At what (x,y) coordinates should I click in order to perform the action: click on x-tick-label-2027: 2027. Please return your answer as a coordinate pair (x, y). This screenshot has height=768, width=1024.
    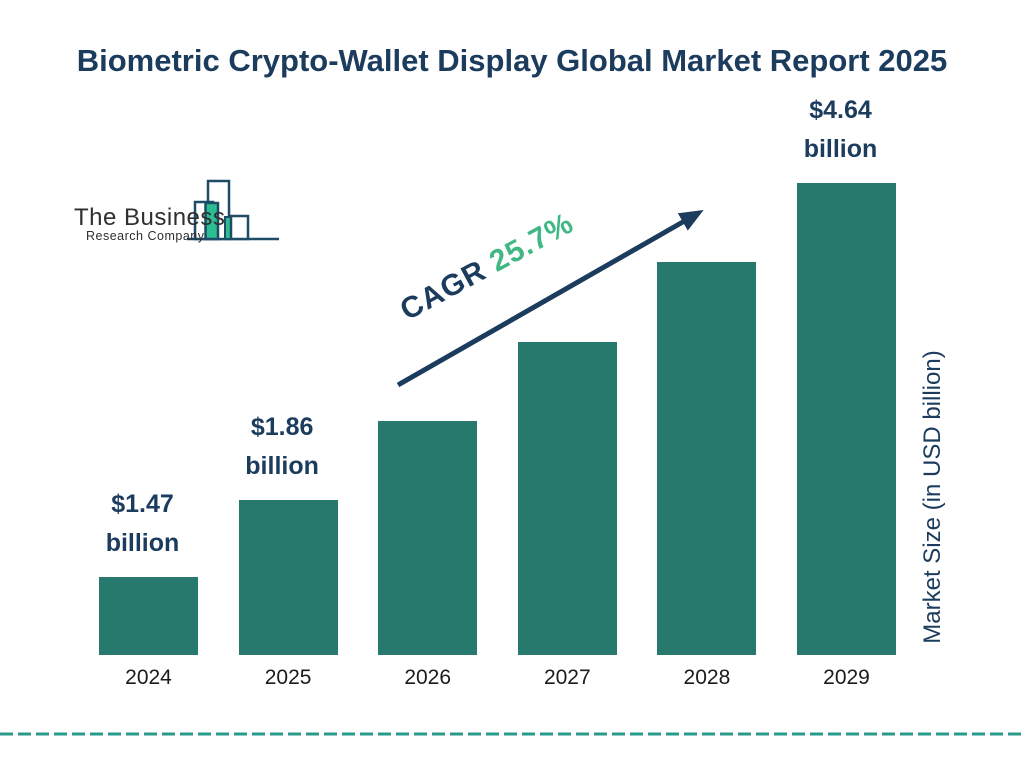
    Looking at the image, I should click on (567, 677).